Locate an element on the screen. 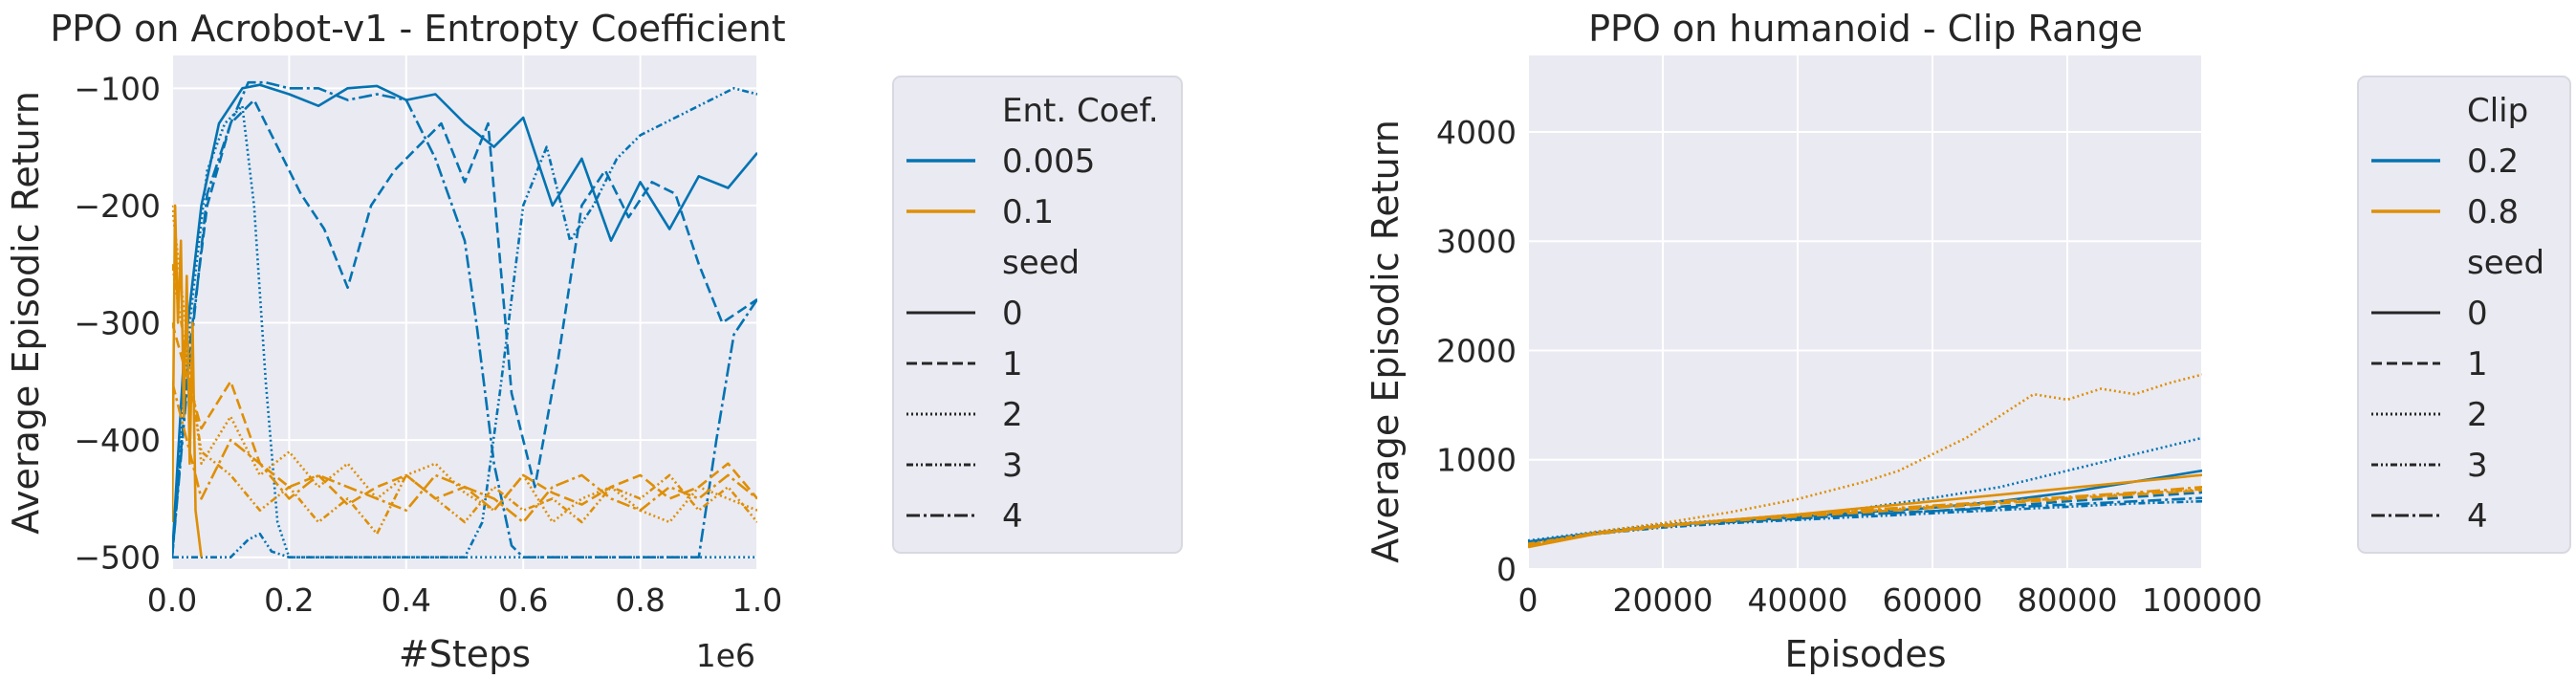 The height and width of the screenshot is (679, 2576). series-line-0.1-seed-3 is located at coordinates (464, 399).